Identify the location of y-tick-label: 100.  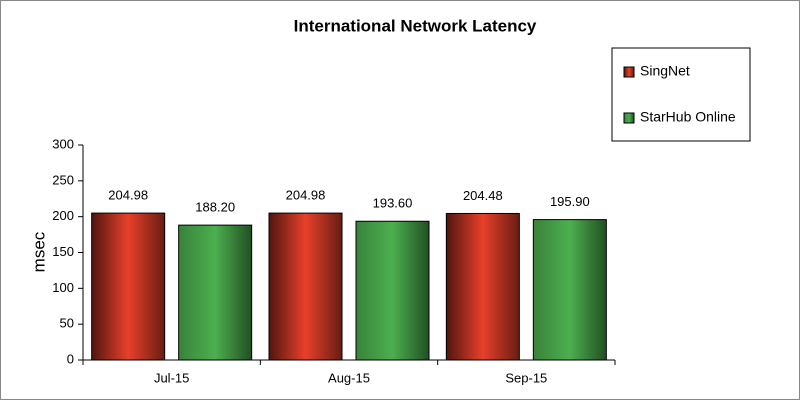
(63, 287).